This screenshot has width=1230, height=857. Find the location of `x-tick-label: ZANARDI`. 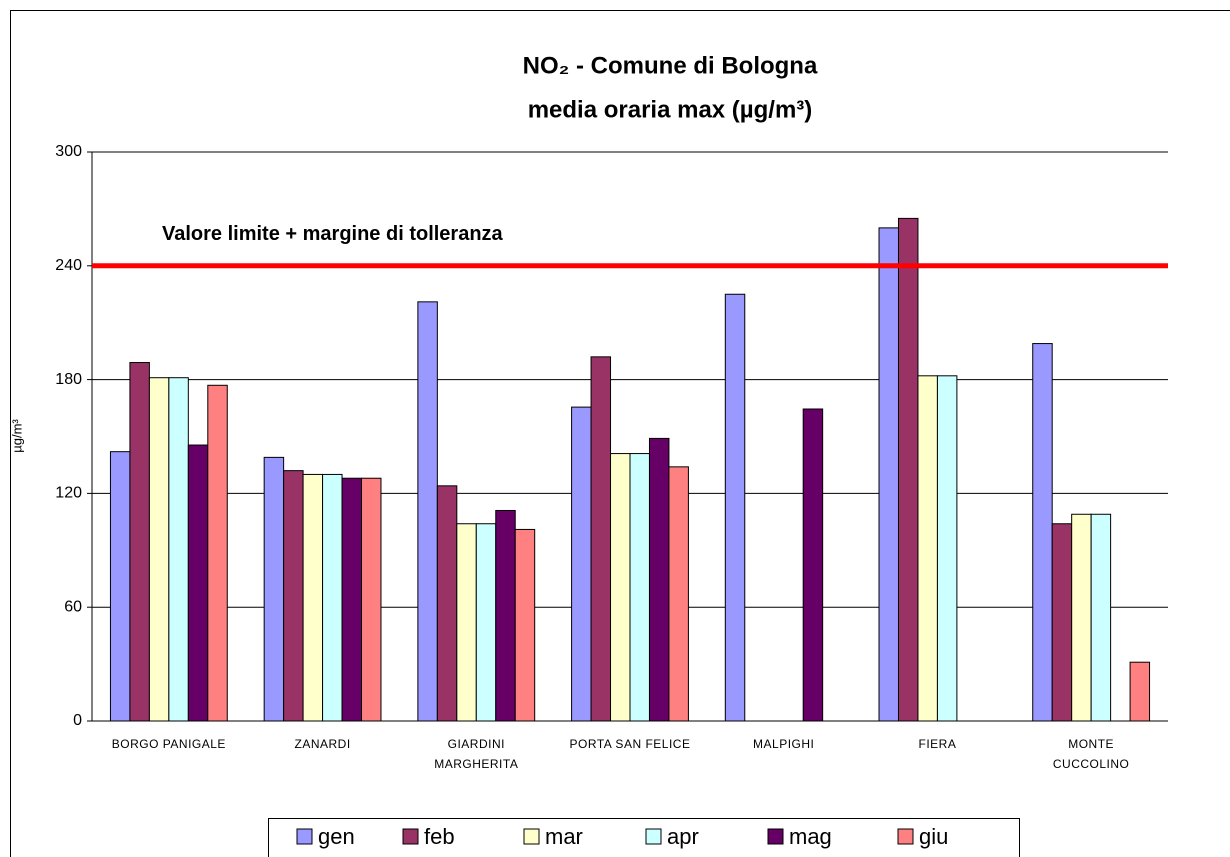

x-tick-label: ZANARDI is located at coordinates (322, 744).